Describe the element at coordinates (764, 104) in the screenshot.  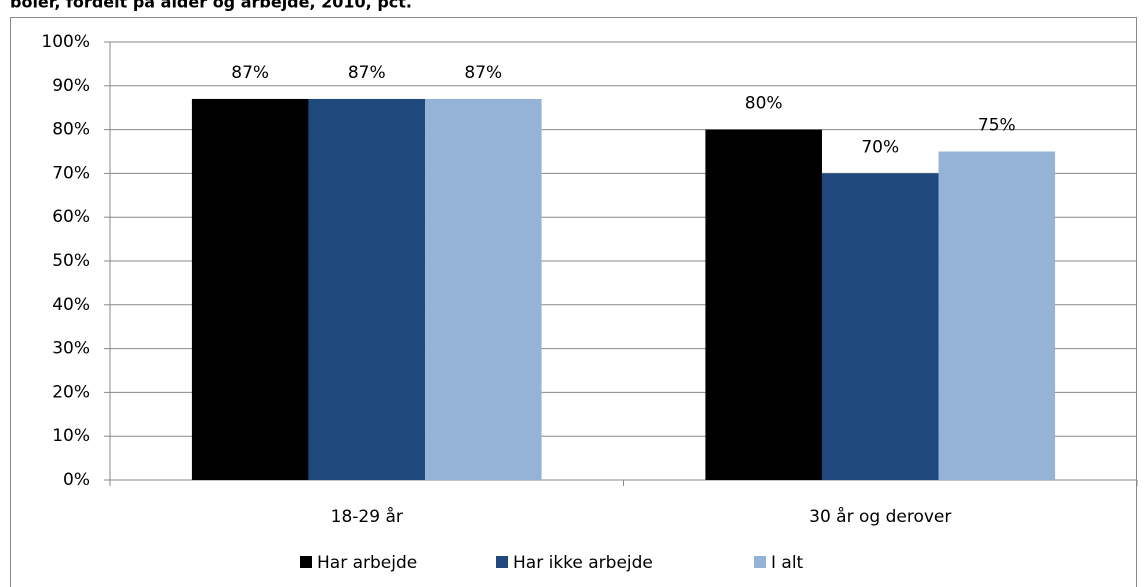
I see `value-label: 80%` at that location.